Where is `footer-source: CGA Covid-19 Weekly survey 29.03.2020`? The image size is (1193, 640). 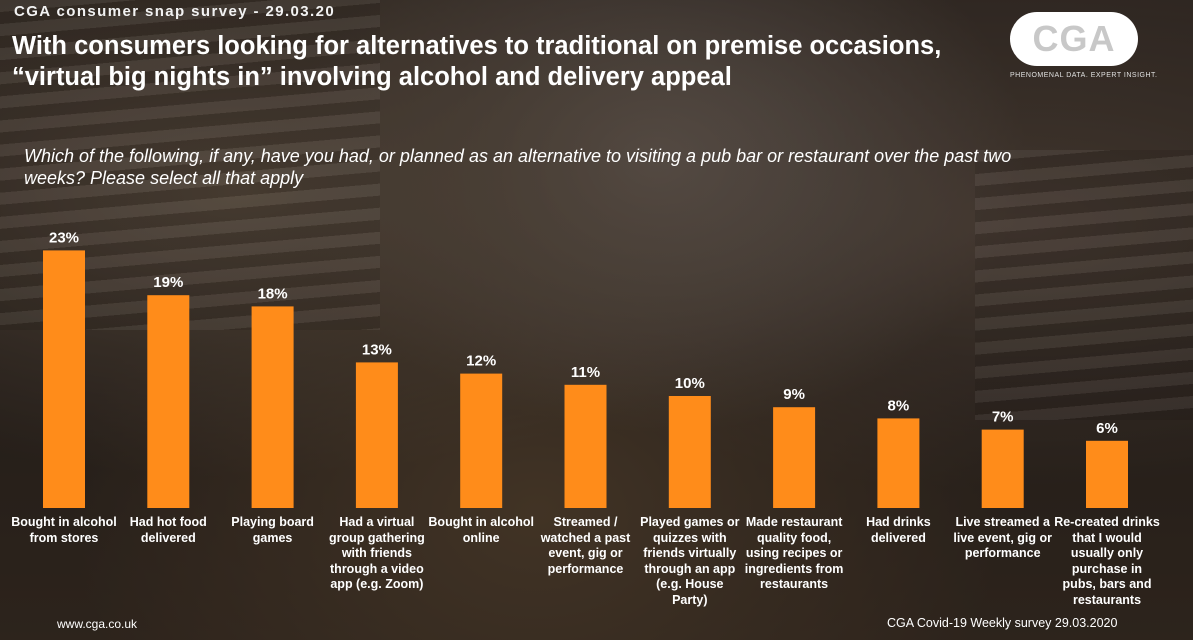
footer-source: CGA Covid-19 Weekly survey 29.03.2020 is located at coordinates (1002, 623).